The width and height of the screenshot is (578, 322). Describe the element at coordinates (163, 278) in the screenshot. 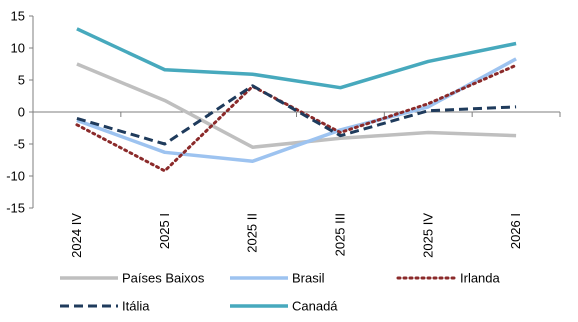

I see `legend-label-0: Países Baixos` at that location.